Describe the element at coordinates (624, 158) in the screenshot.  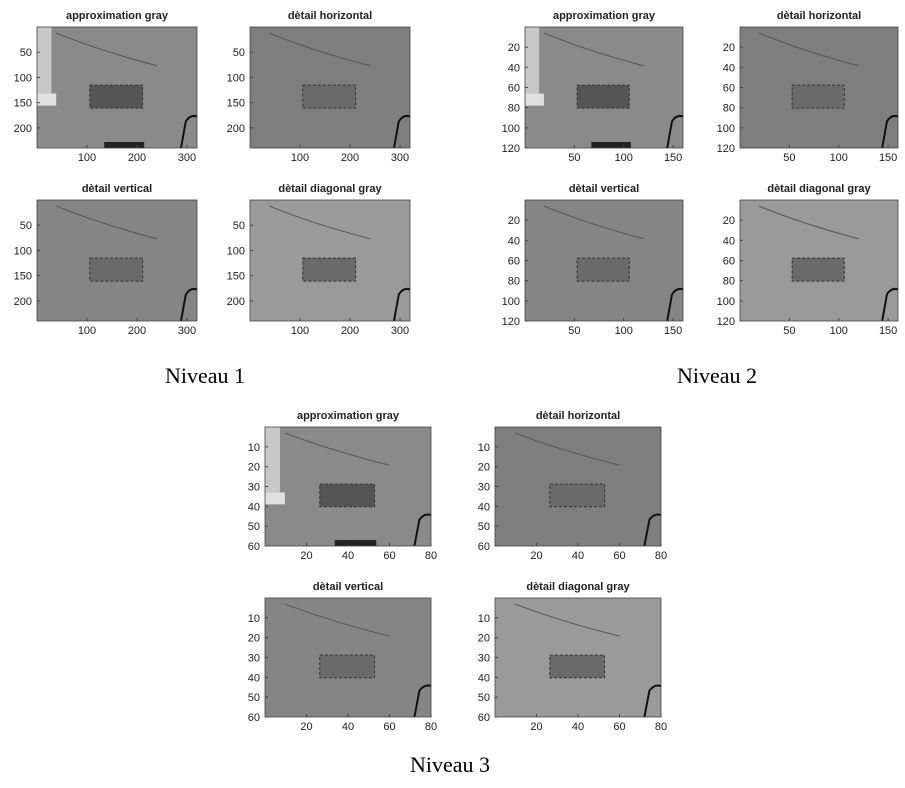
I see `x-tick-label: 100` at that location.